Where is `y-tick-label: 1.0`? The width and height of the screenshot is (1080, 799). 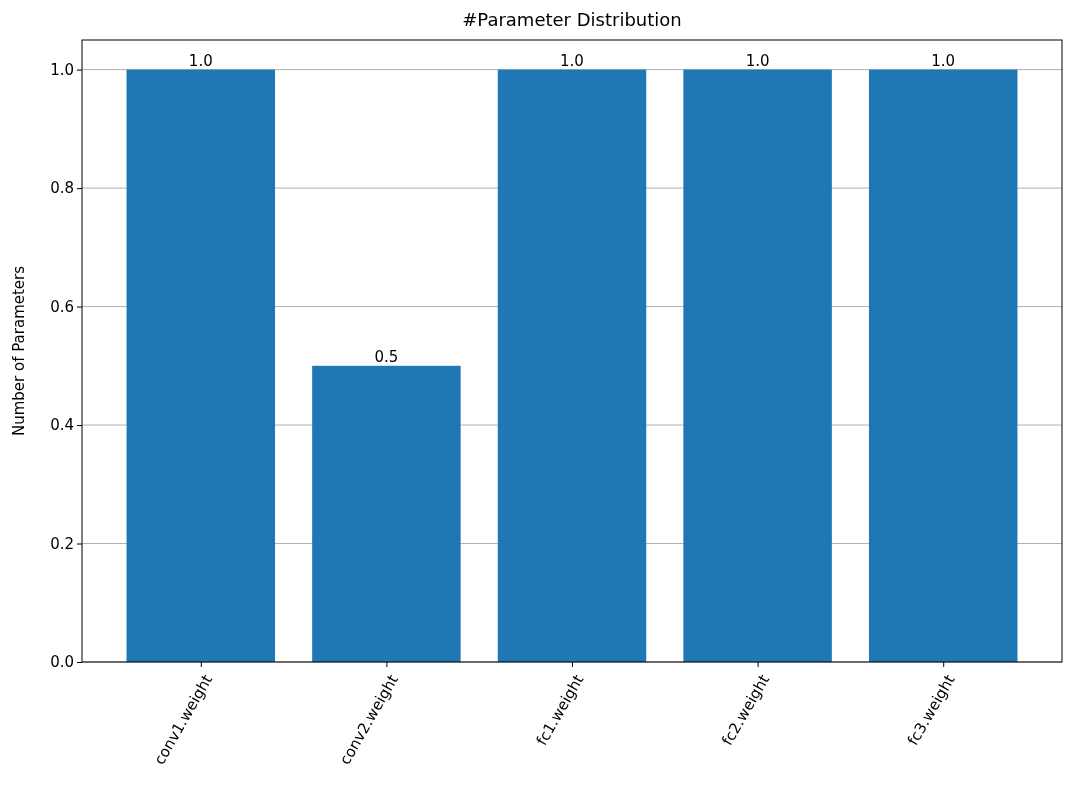
y-tick-label: 1.0 is located at coordinates (62, 69).